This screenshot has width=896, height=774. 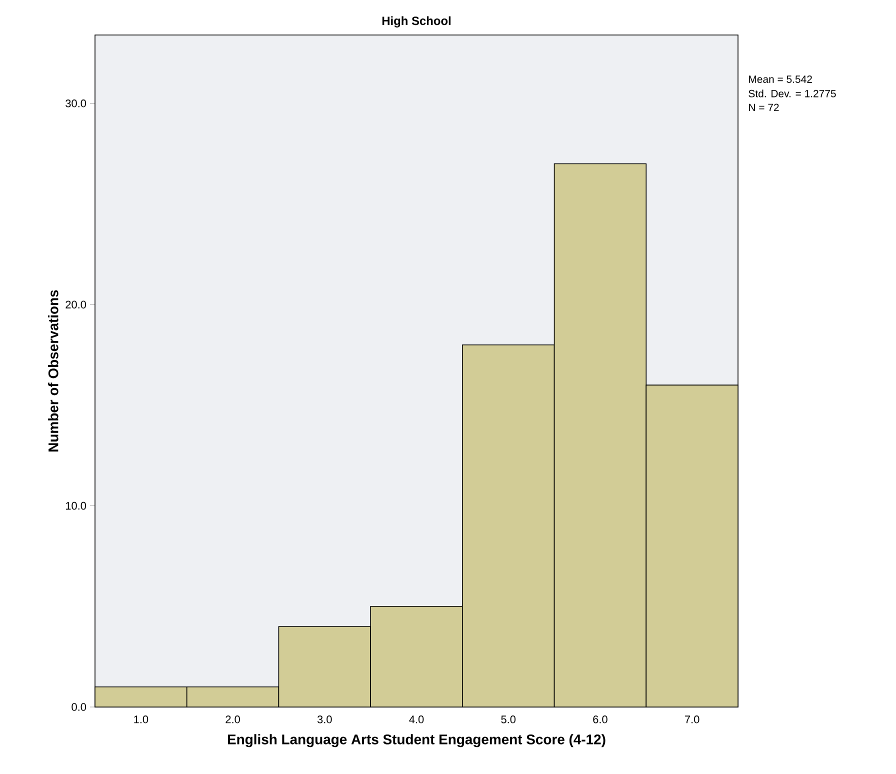 What do you see at coordinates (76, 304) in the screenshot?
I see `y-tick-label: 20.0` at bounding box center [76, 304].